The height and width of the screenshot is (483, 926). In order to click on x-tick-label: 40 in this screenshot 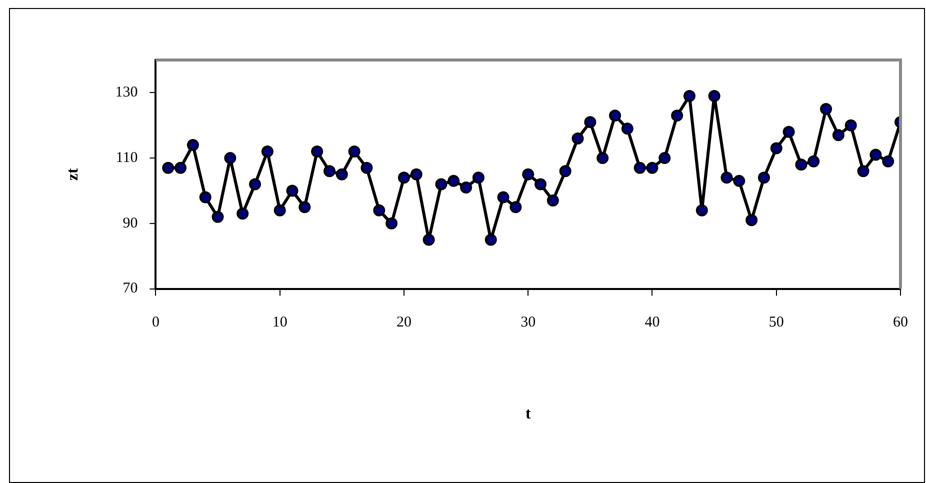, I will do `click(652, 322)`.